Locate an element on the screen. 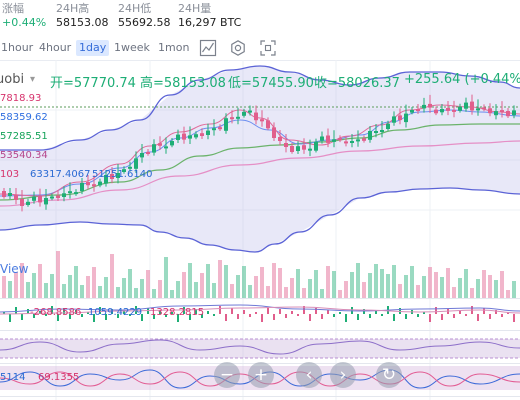 The height and width of the screenshot is (400, 520). tab-4hour: 4hour is located at coordinates (55, 47).